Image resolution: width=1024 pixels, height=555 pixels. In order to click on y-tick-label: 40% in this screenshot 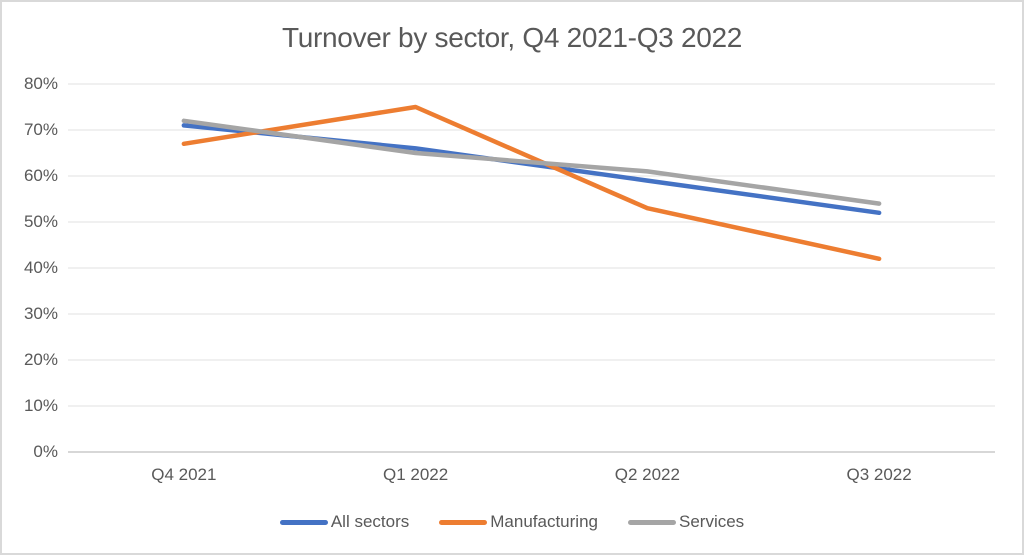, I will do `click(40, 267)`.